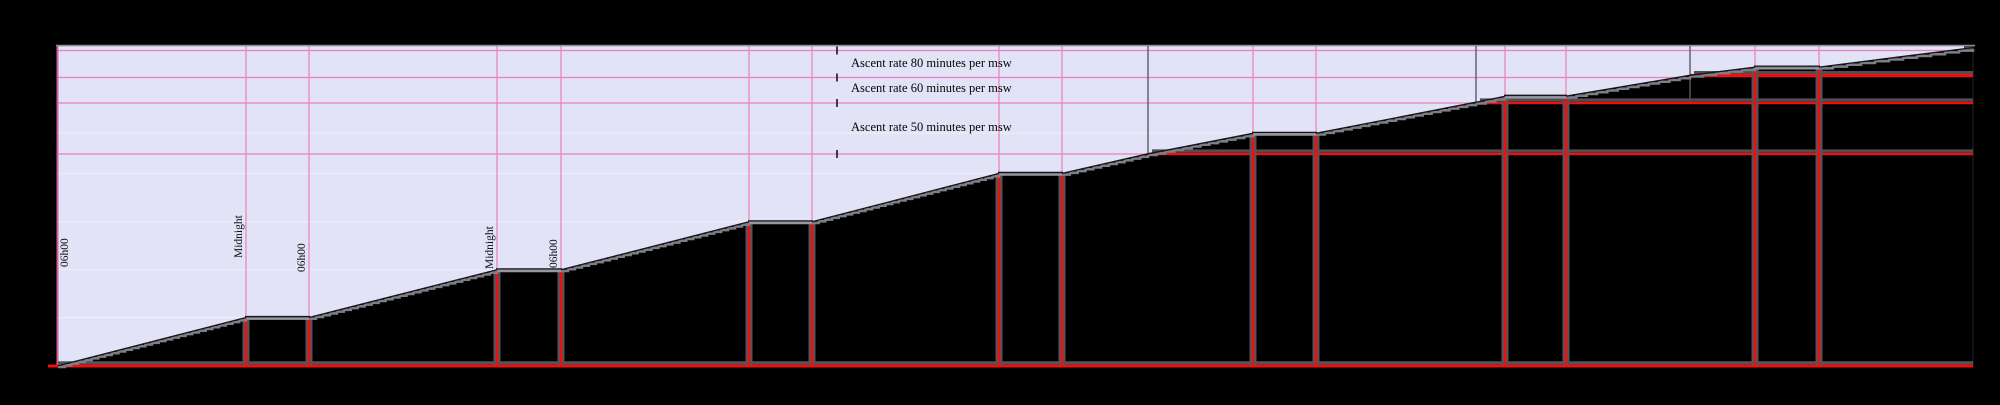 The width and height of the screenshot is (2000, 405). Describe the element at coordinates (309, 243) in the screenshot. I see `time-labels: 06h00 Midnight 06h00 Midnight 06h00` at that location.